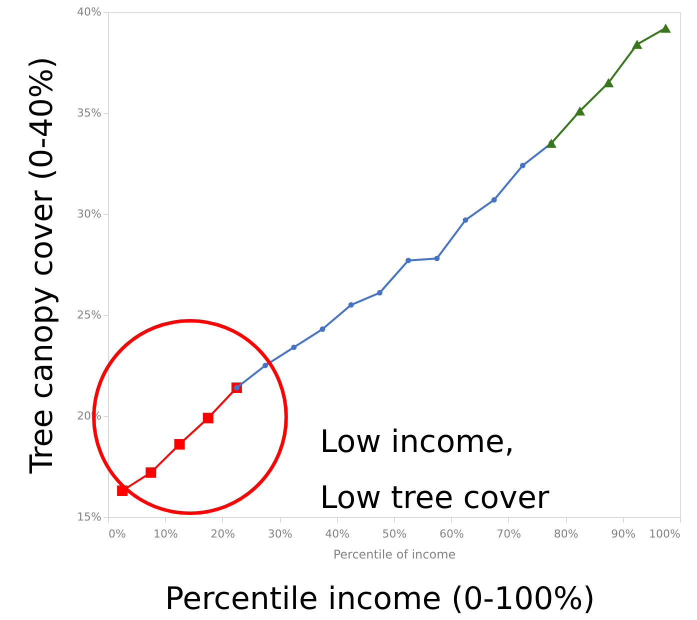  What do you see at coordinates (42, 265) in the screenshot?
I see `y-axis-title: Tree canopy cover (0-40%)` at bounding box center [42, 265].